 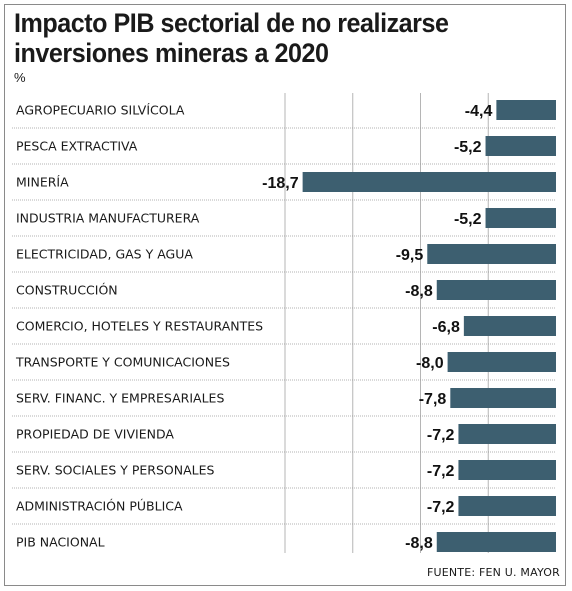 I want to click on category-label: CONSTRUCCIÓN, so click(x=67, y=290).